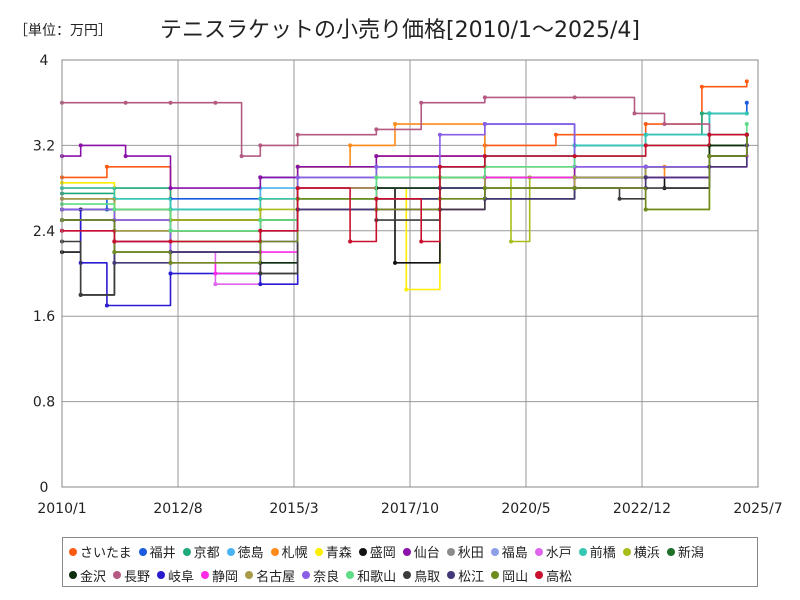 The height and width of the screenshot is (600, 800). I want to click on legend-item: 金沢, so click(87, 575).